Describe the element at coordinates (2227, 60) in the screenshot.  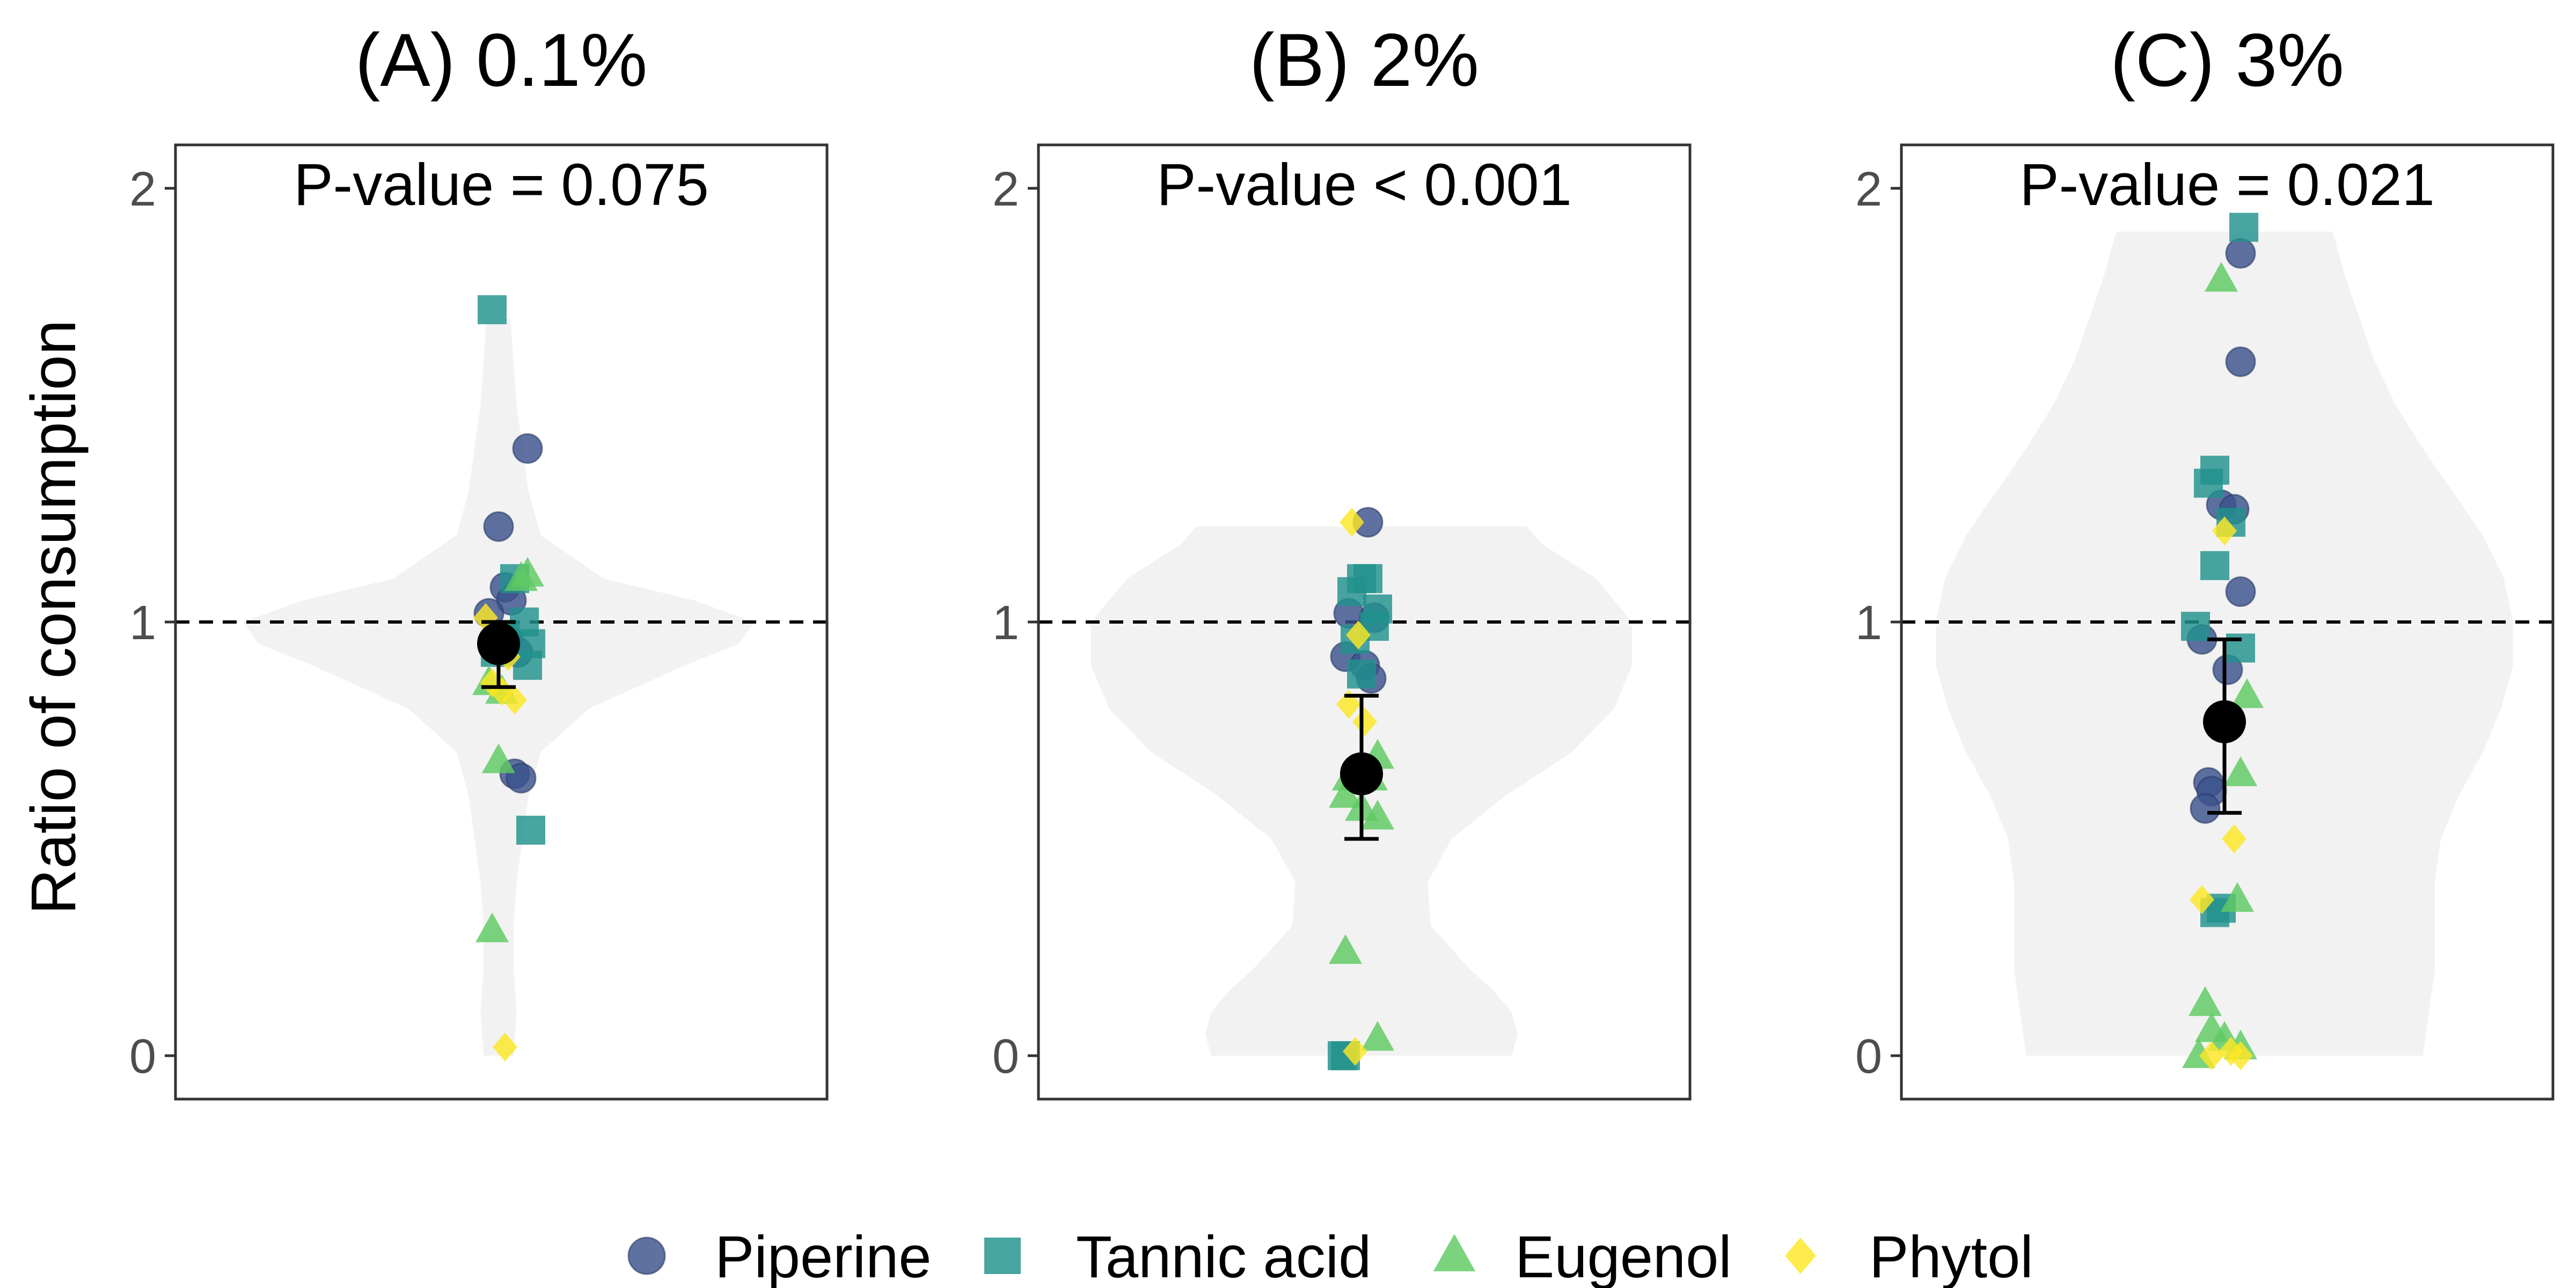
I see `panel-title: (C) 3%` at that location.